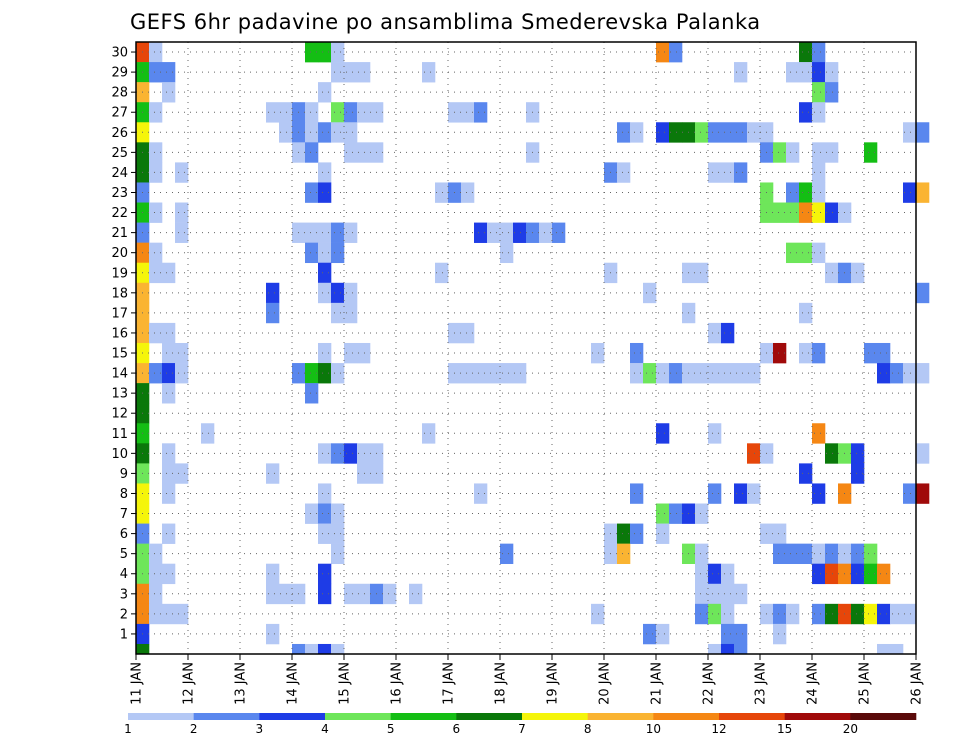 This screenshot has height=742, width=960. I want to click on y-tick-label: 28, so click(119, 93).